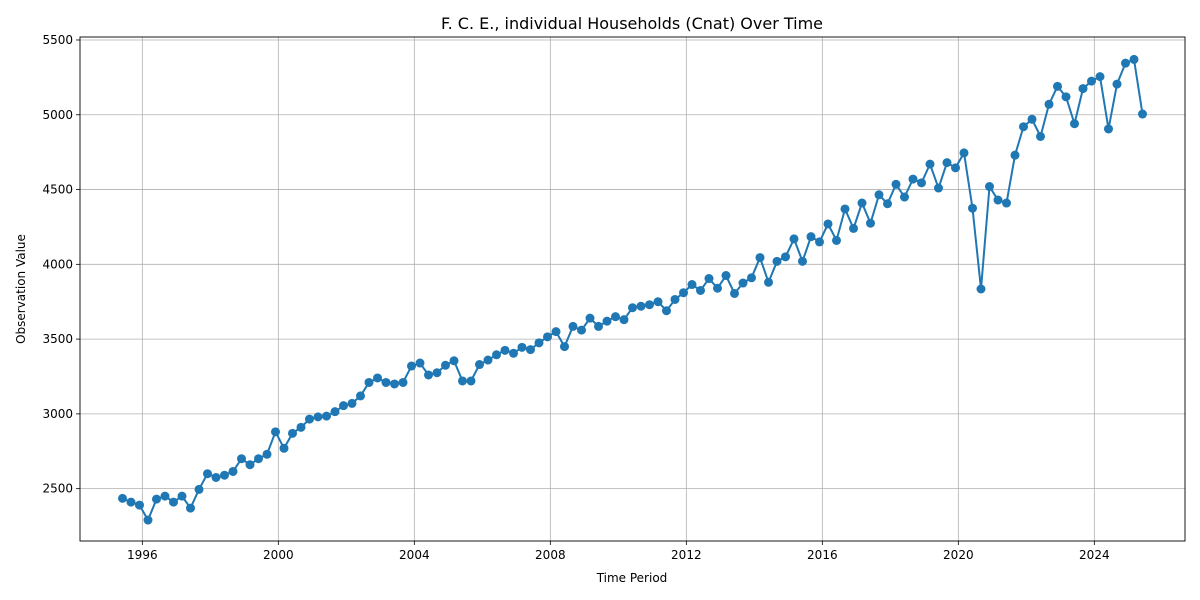  I want to click on y-tick-label: 4500, so click(57, 190).